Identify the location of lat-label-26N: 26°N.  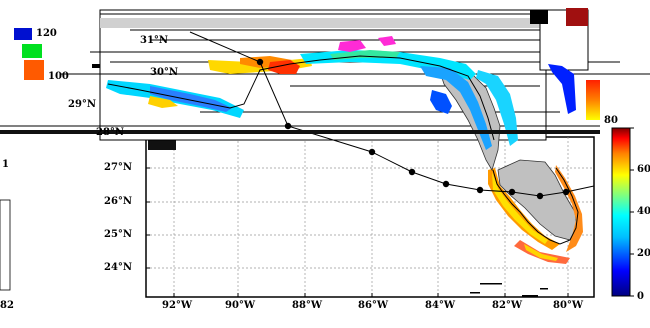
(118, 201).